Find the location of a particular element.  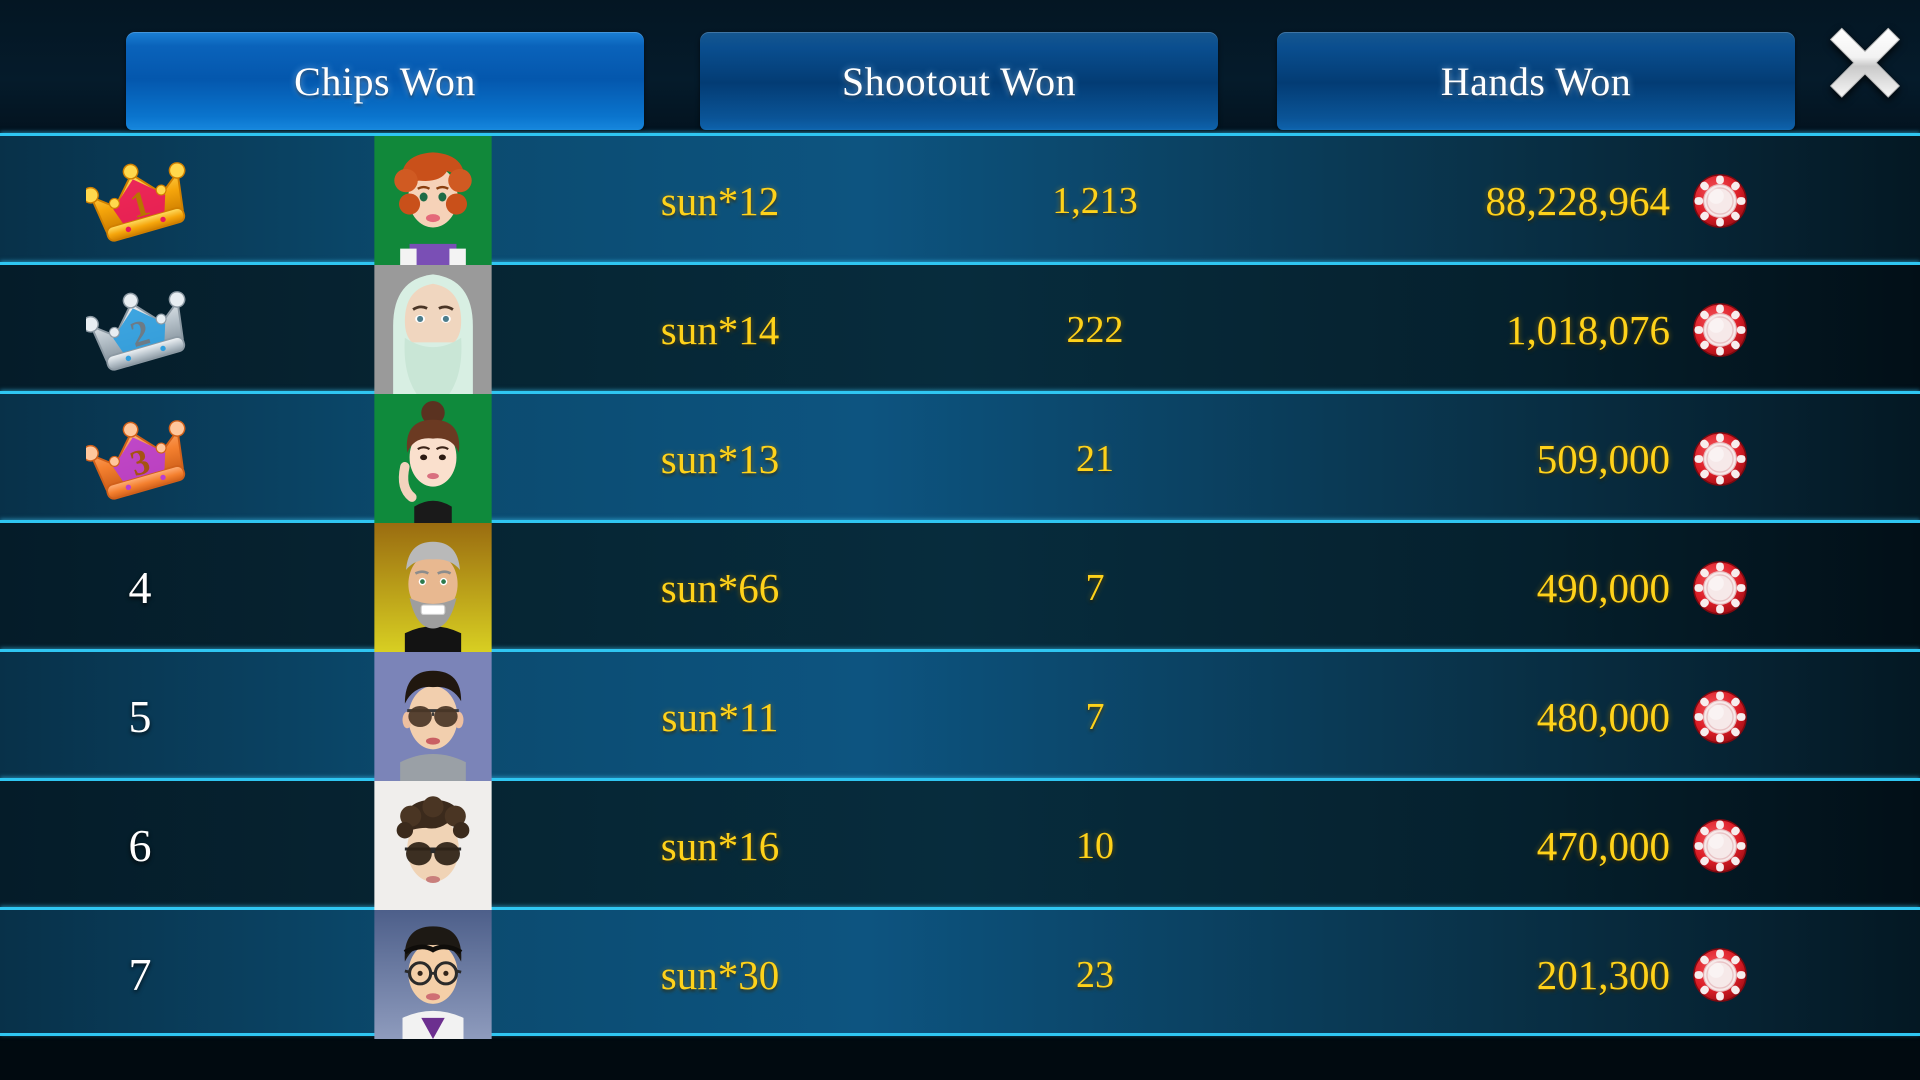

player-name: sun*13 is located at coordinates (720, 458).